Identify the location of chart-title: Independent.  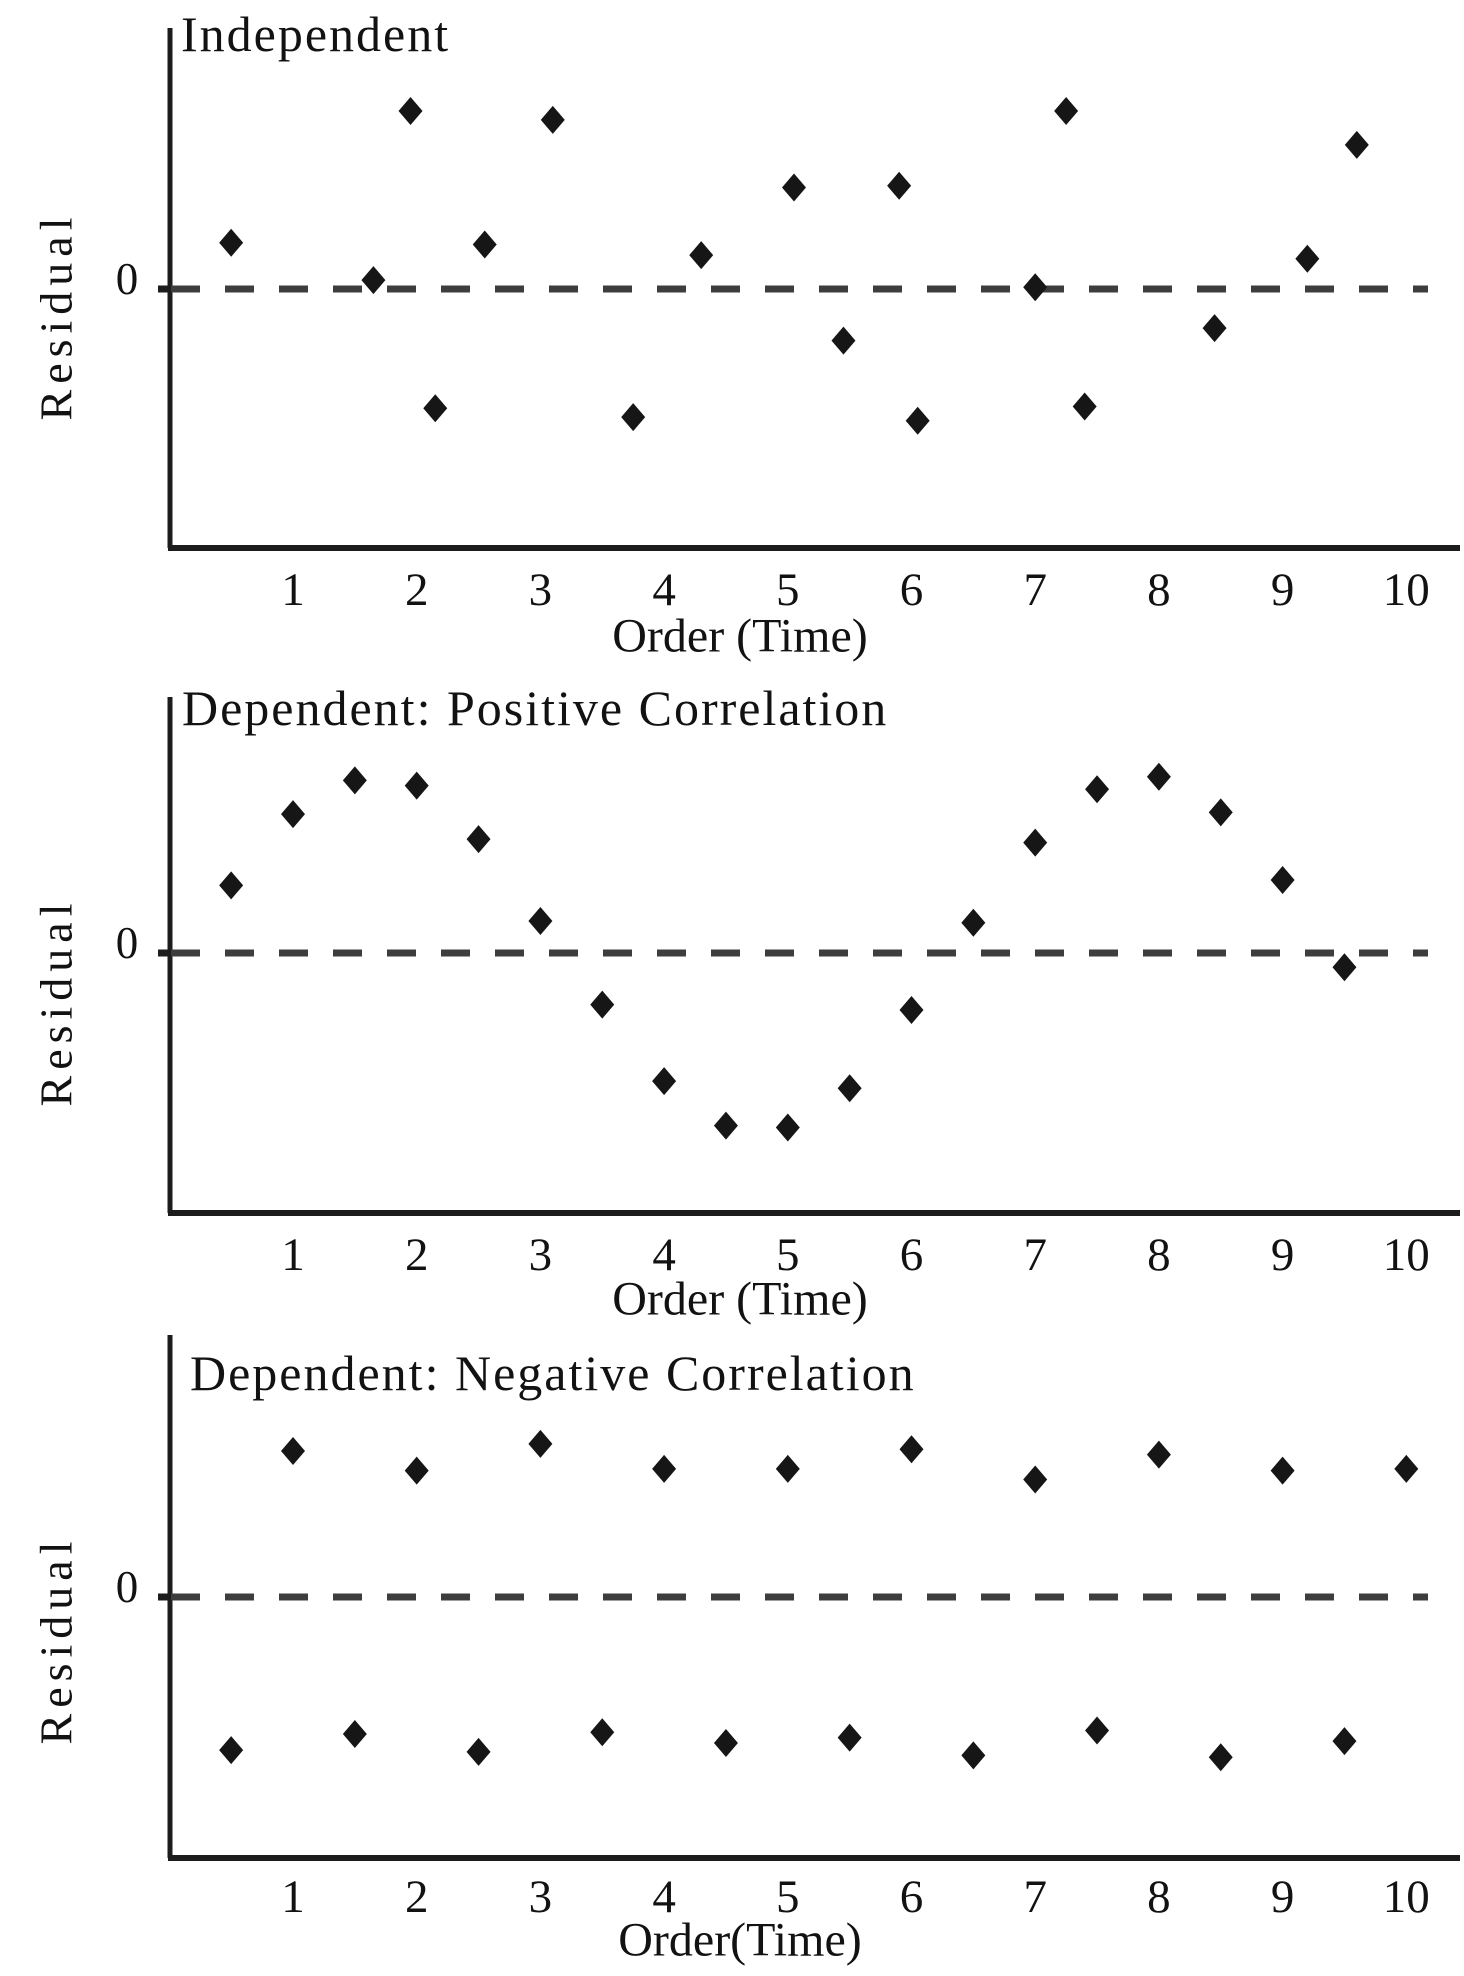
(315, 34).